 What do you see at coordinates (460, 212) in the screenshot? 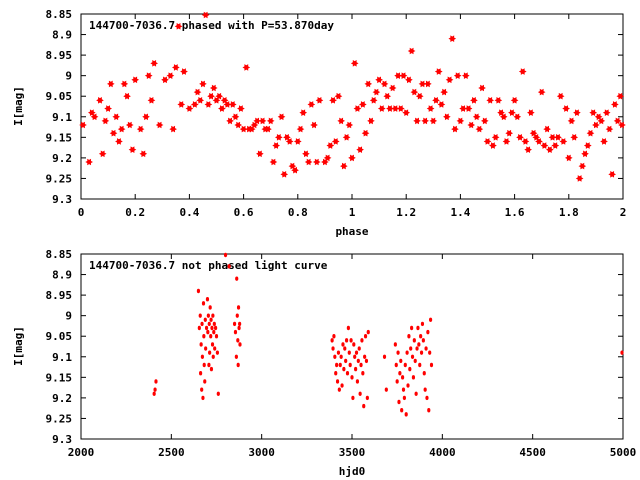
I see `phased-x-tick-label: 1.4` at bounding box center [460, 212].